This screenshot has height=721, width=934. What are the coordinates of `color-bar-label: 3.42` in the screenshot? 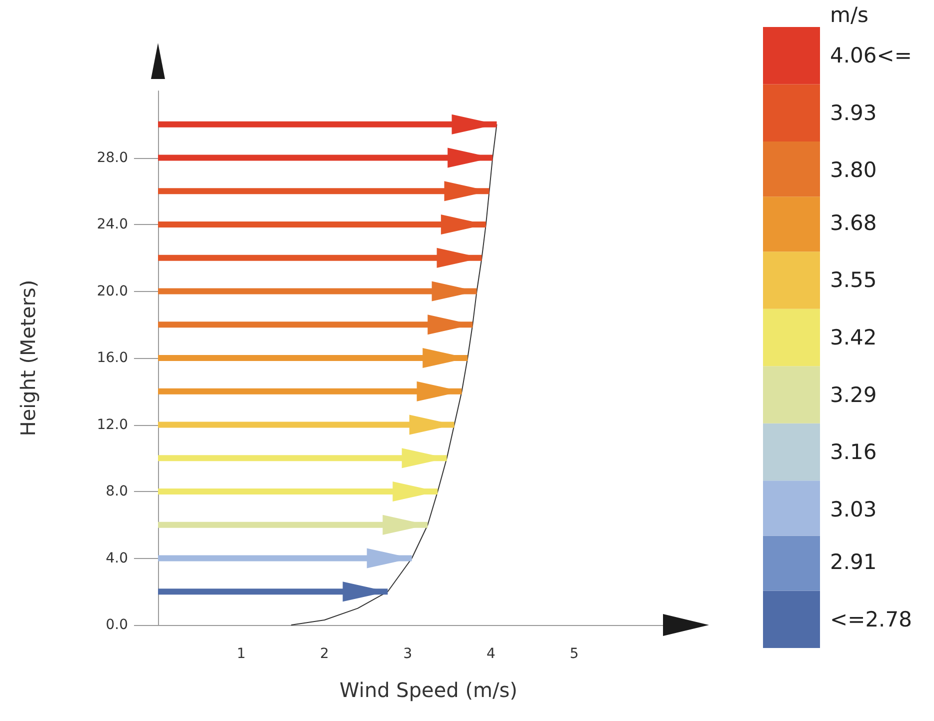 It's located at (853, 338).